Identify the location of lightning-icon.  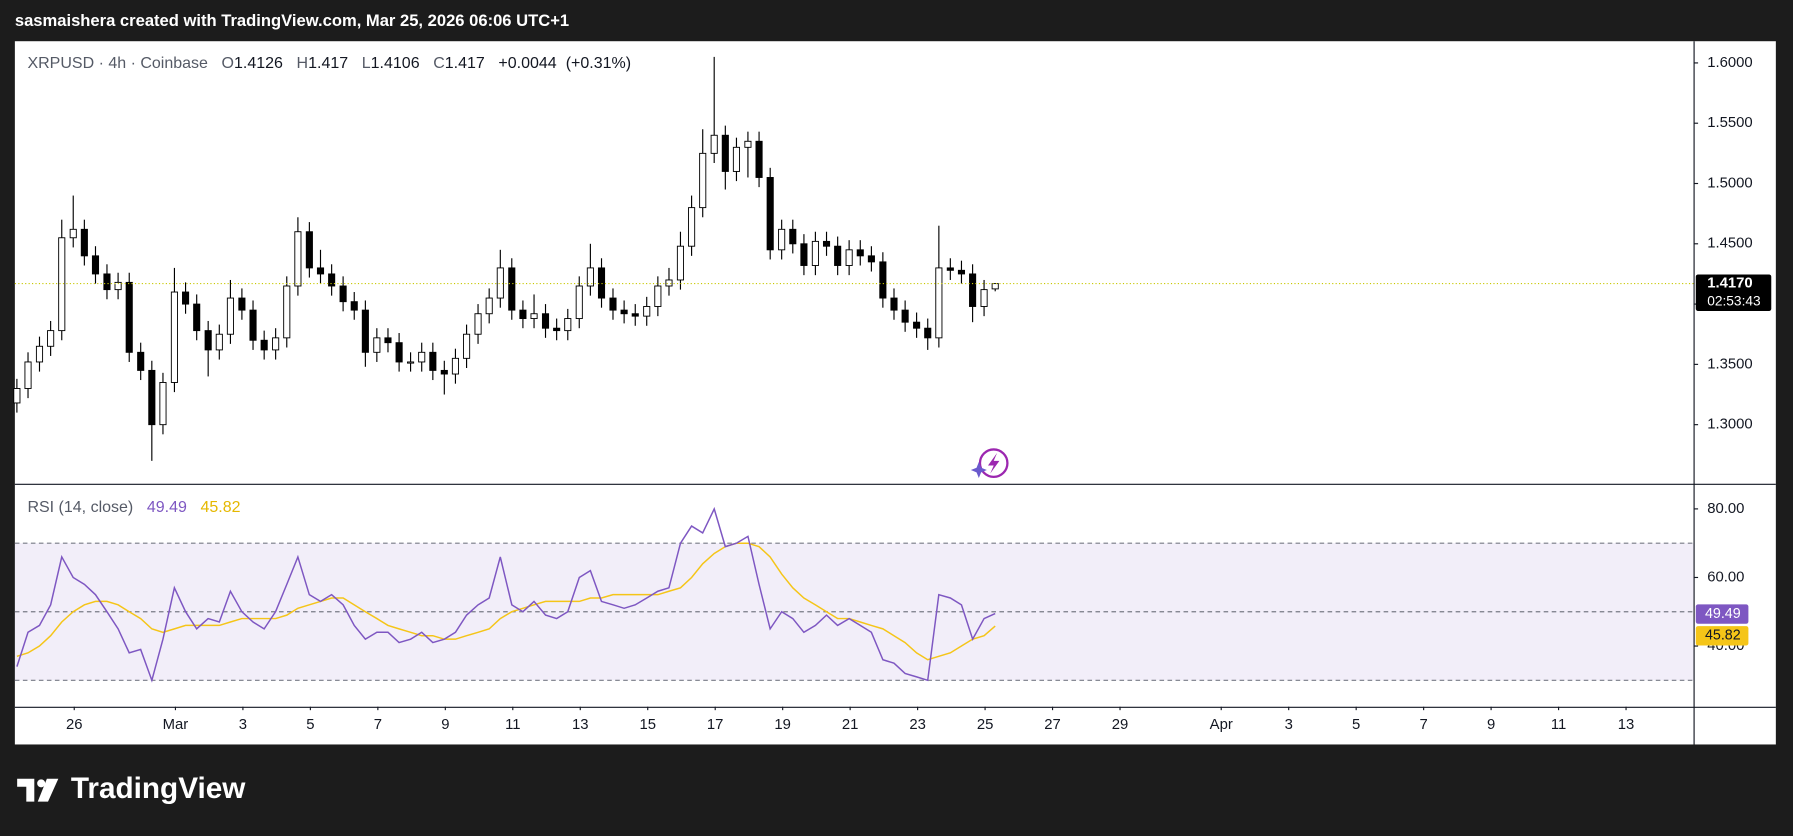
(989, 463).